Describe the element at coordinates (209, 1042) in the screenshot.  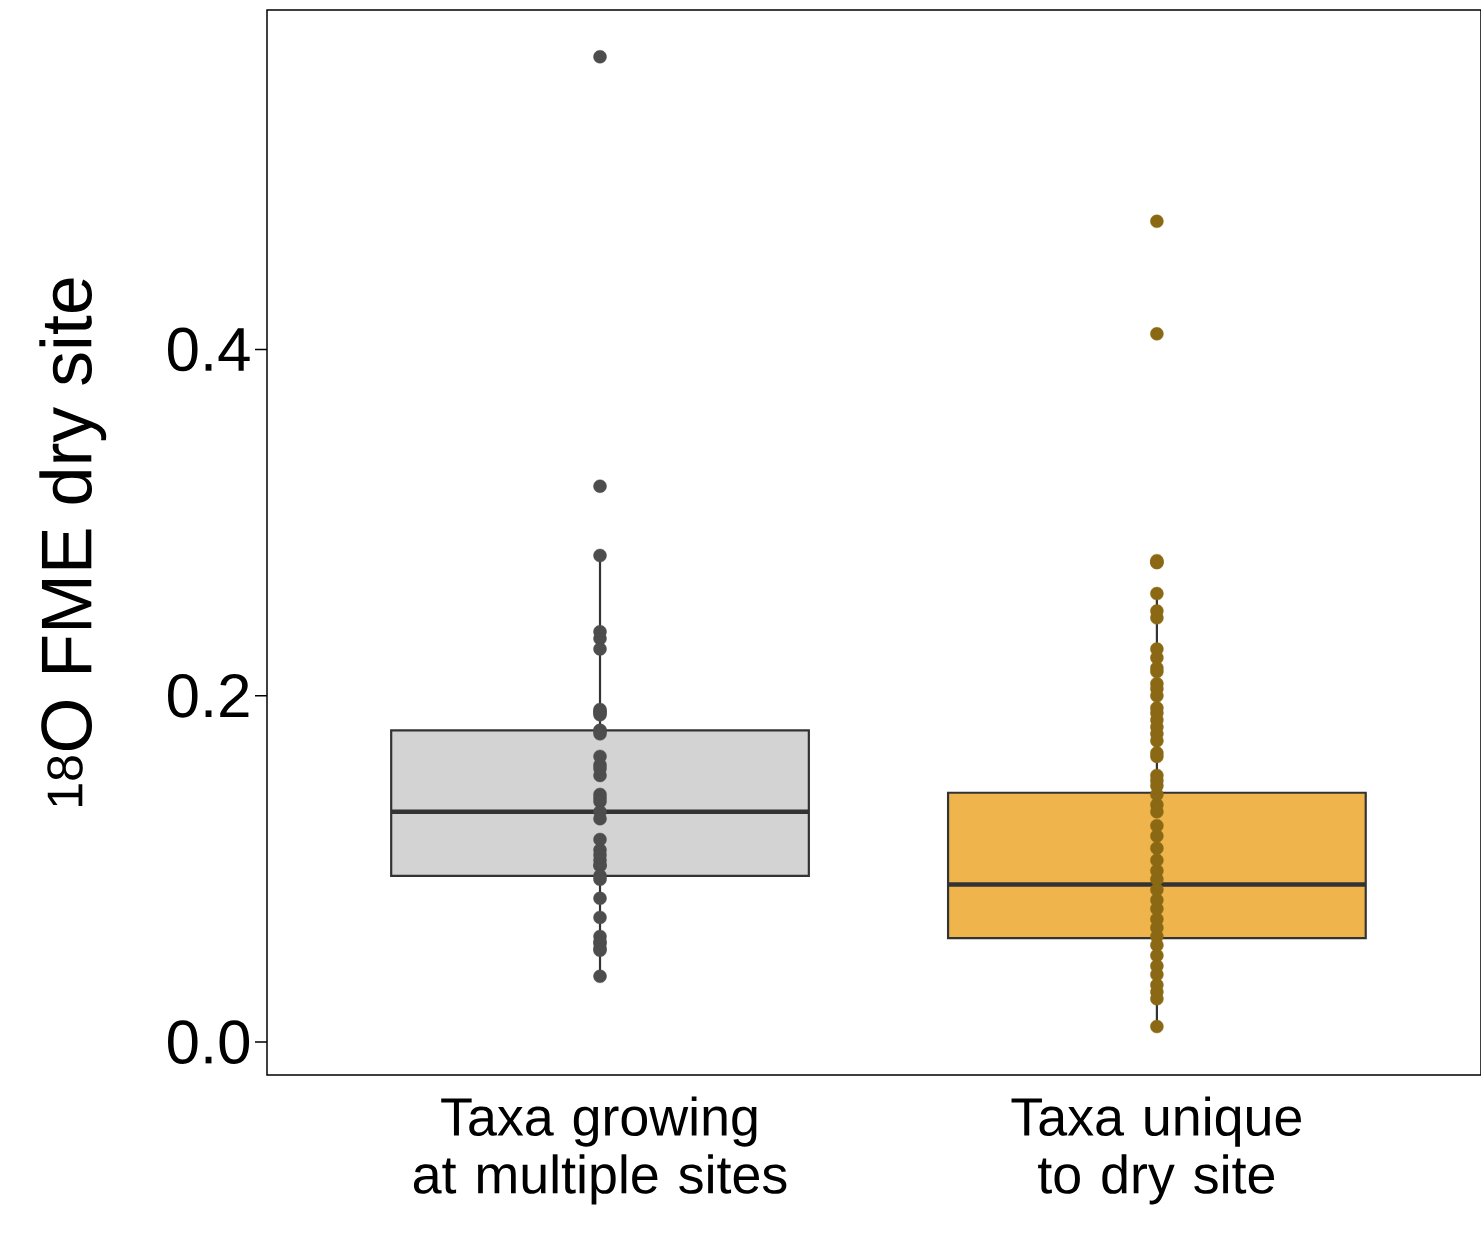
I see `y-tick-label: 0.0` at that location.